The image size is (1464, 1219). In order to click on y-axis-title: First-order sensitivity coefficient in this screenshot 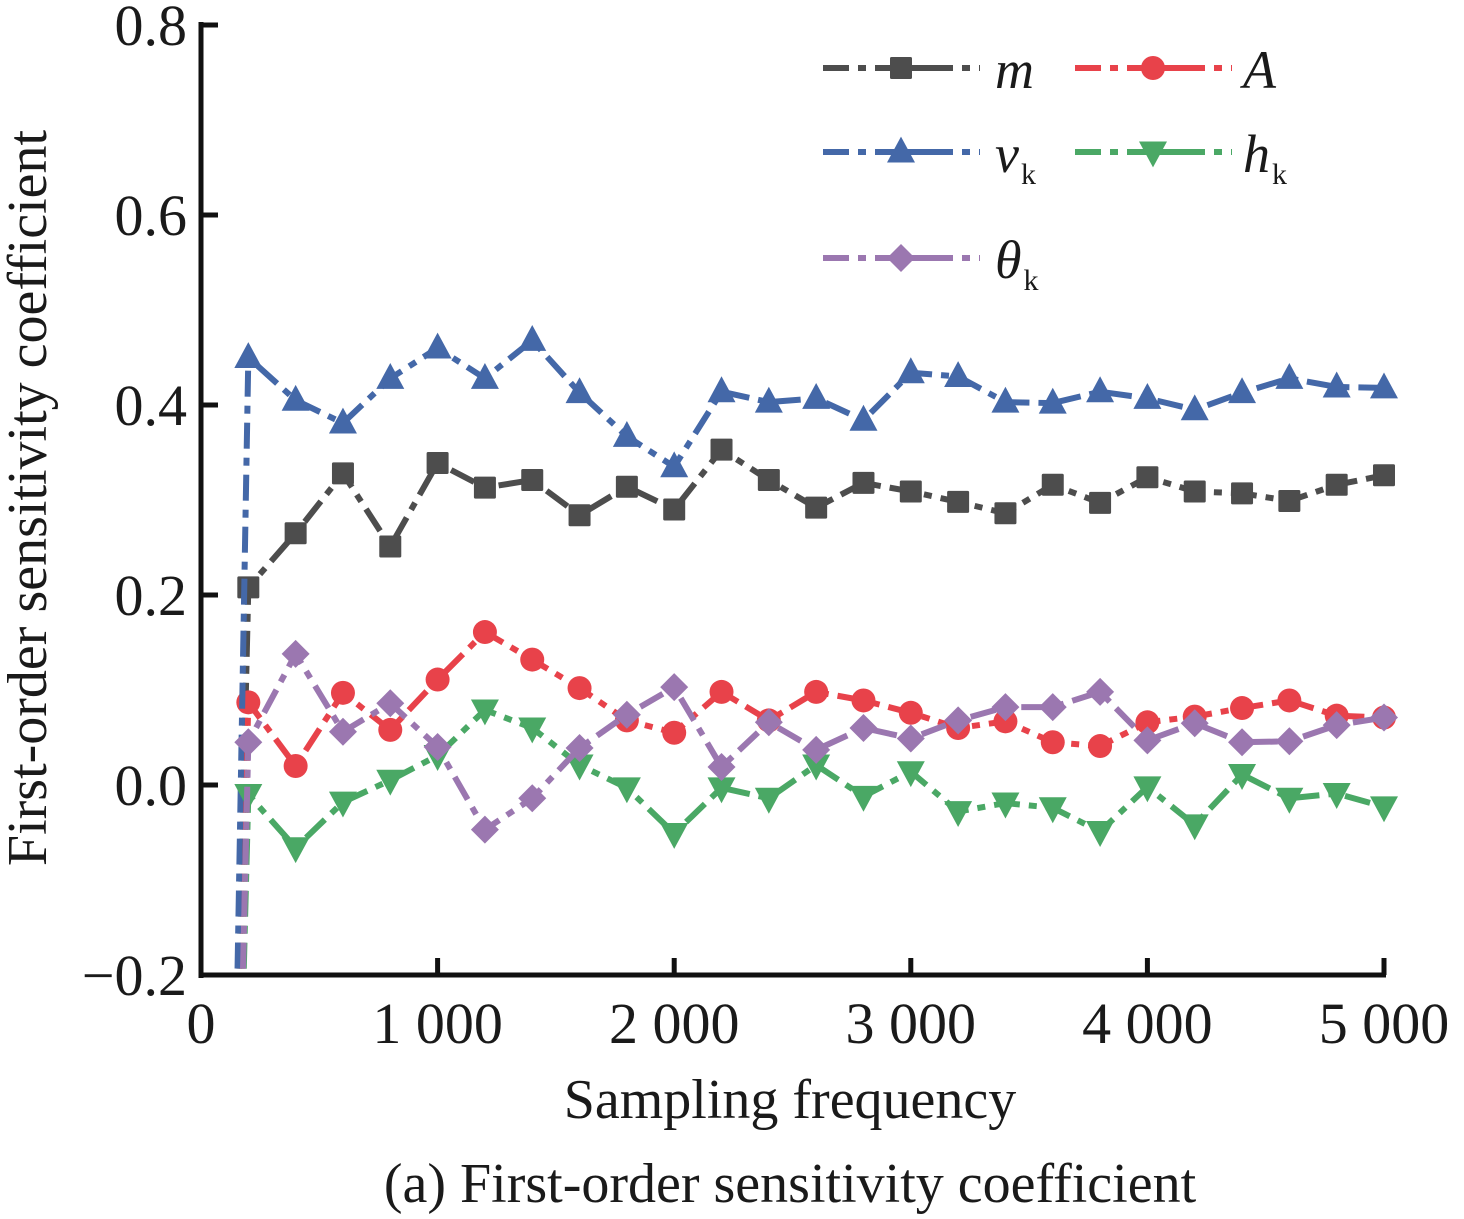, I will do `click(29, 498)`.